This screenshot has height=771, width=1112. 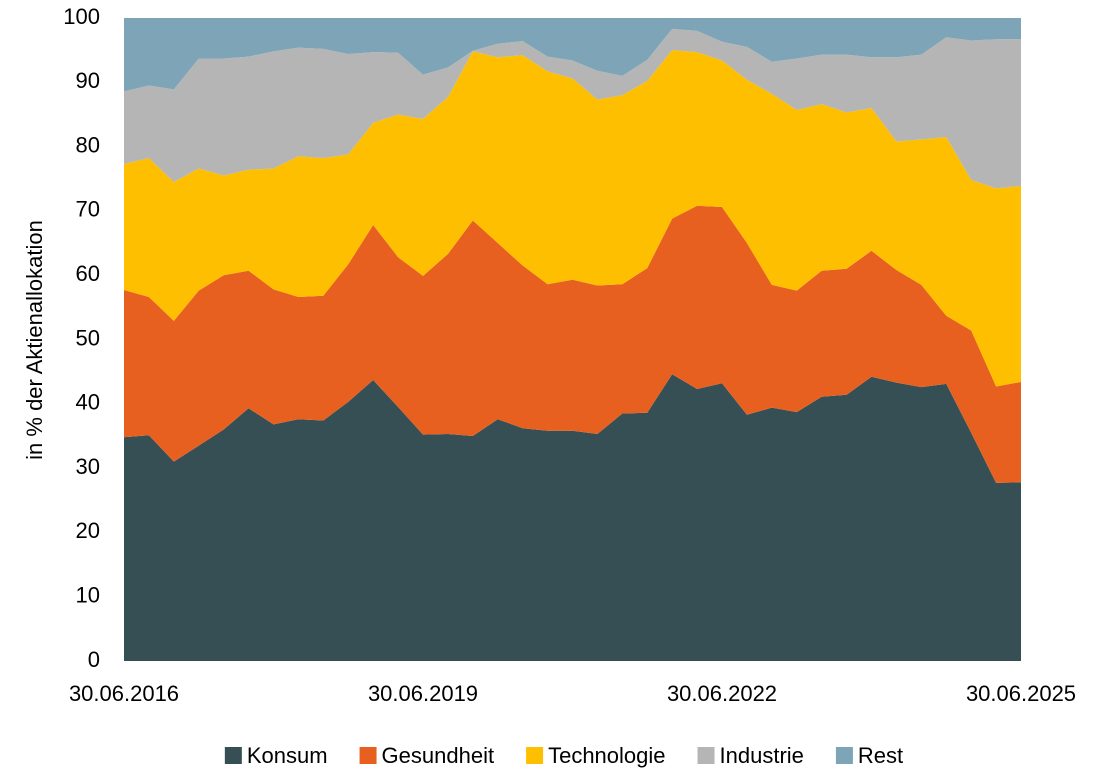 I want to click on legend-label: Rest, so click(x=880, y=755).